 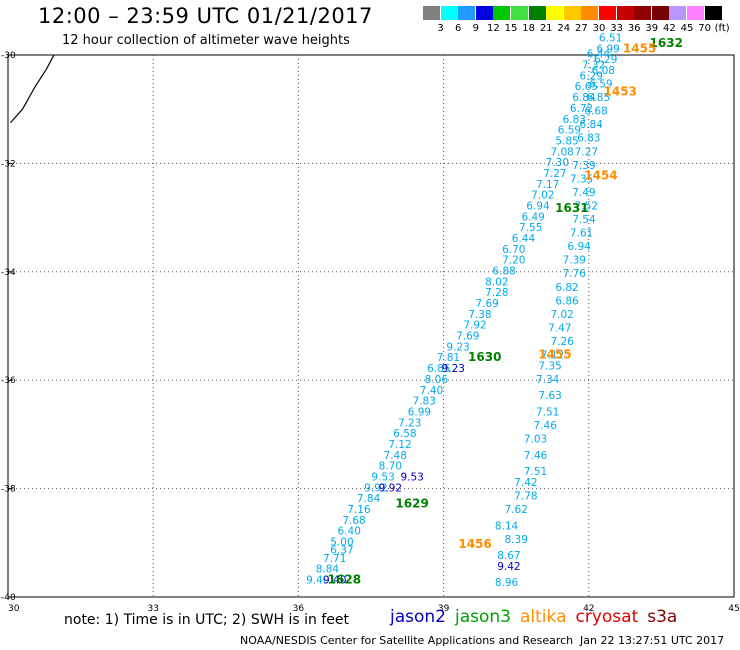 I want to click on legend-label: 36, so click(x=634, y=28).